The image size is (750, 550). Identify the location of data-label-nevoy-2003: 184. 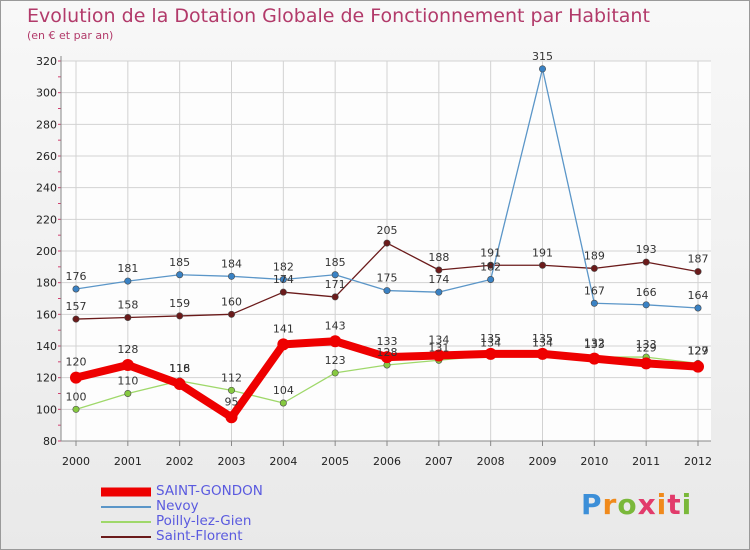
(231, 263).